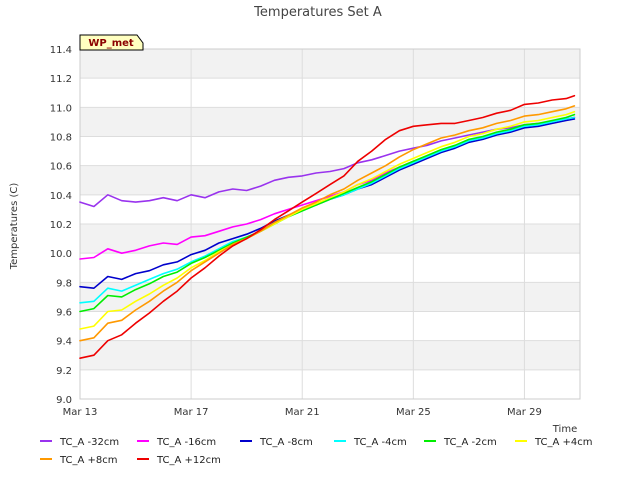  I want to click on legend-label: TC_A -32cm, so click(90, 442).